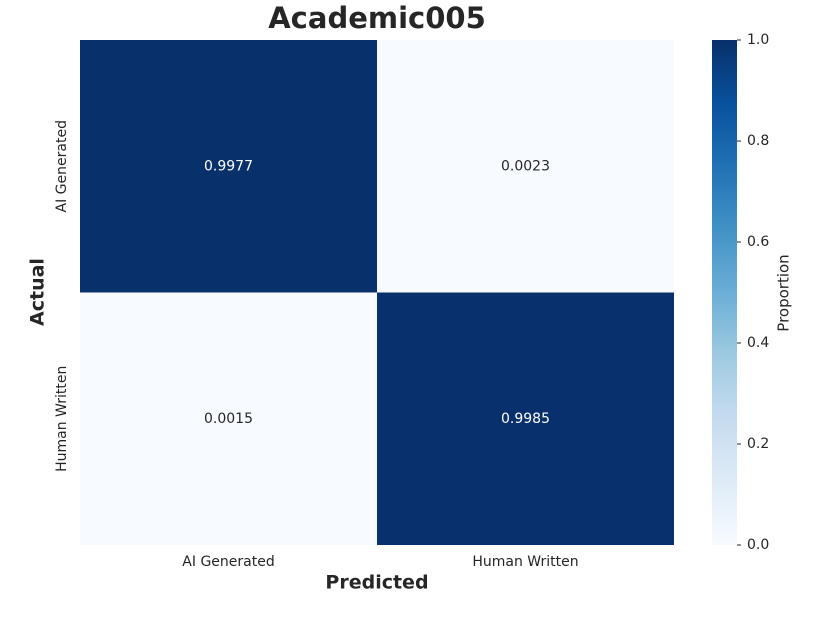 Image resolution: width=822 pixels, height=617 pixels. Describe the element at coordinates (758, 141) in the screenshot. I see `colorbar-tick-label: 0.8` at that location.